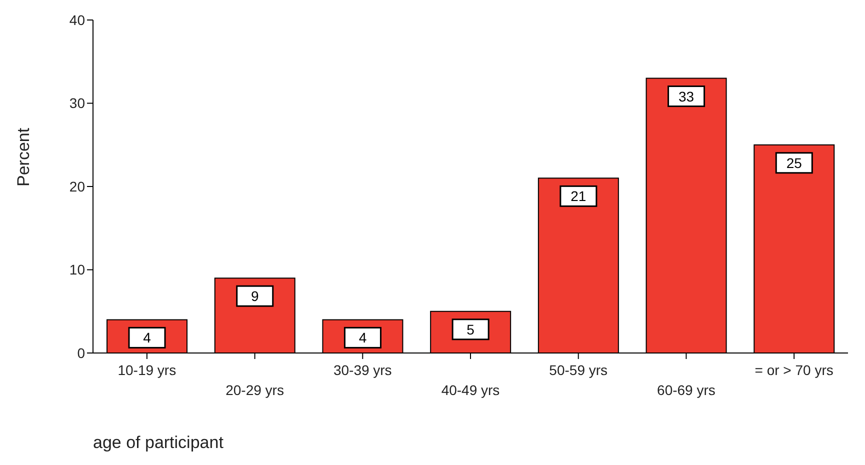  I want to click on data-label: 5, so click(470, 329).